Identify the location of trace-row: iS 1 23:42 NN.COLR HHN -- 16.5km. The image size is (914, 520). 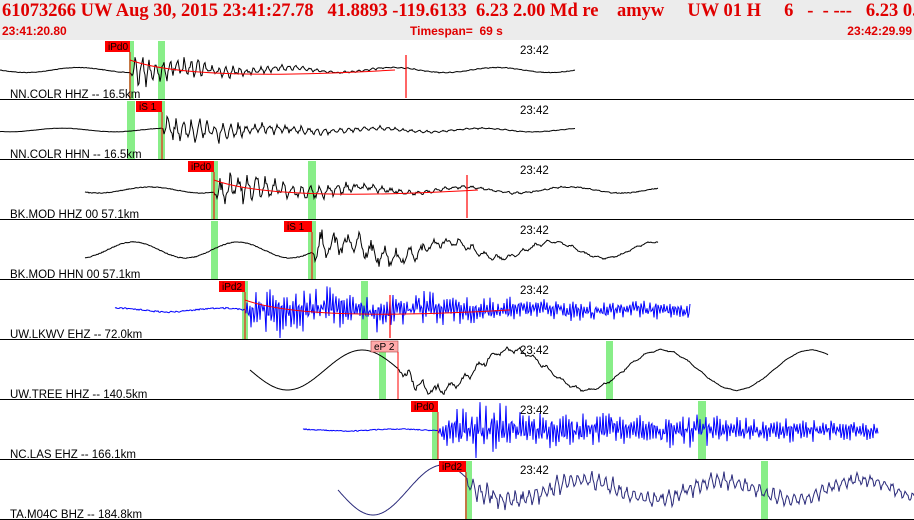
(457, 131).